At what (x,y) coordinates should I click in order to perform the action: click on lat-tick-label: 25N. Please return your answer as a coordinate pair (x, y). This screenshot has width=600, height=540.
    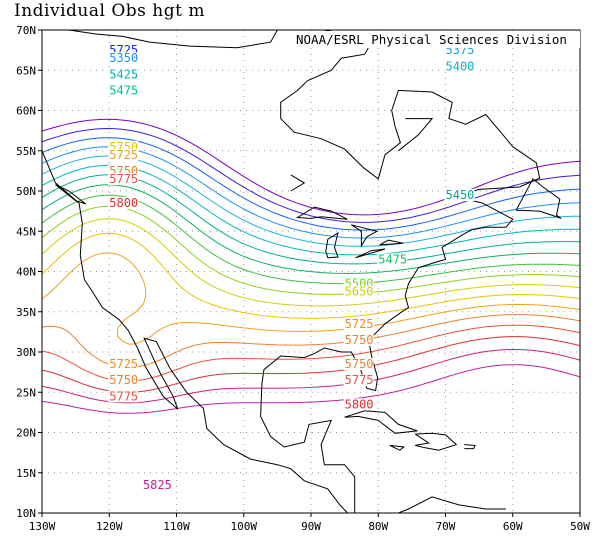
    Looking at the image, I should click on (26, 392).